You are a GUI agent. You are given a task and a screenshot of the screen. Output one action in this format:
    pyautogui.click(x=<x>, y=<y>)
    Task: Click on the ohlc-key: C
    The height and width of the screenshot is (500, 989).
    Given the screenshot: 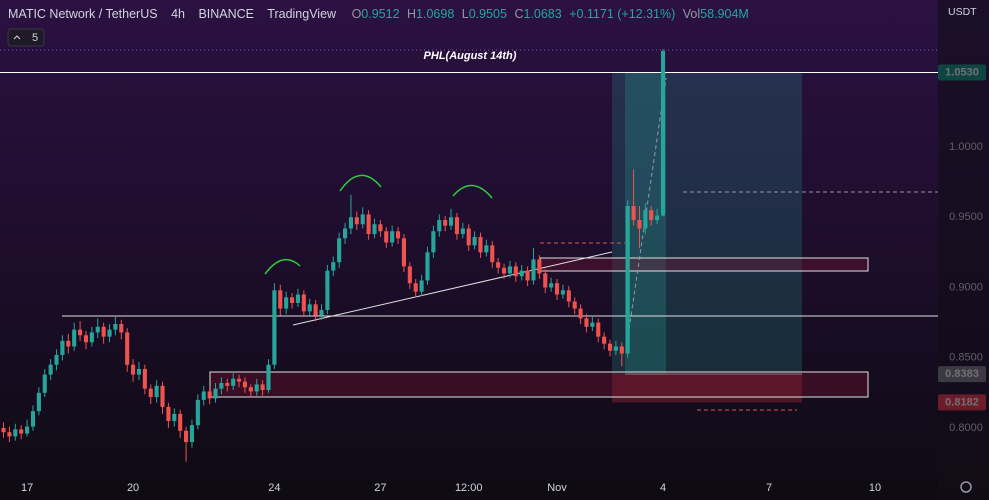 What is the action you would take?
    pyautogui.click(x=518, y=14)
    